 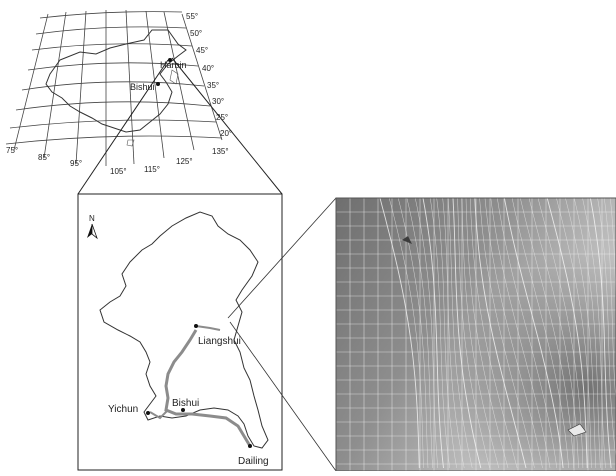 What do you see at coordinates (222, 117) in the screenshot?
I see `lat-label-25: 25°` at bounding box center [222, 117].